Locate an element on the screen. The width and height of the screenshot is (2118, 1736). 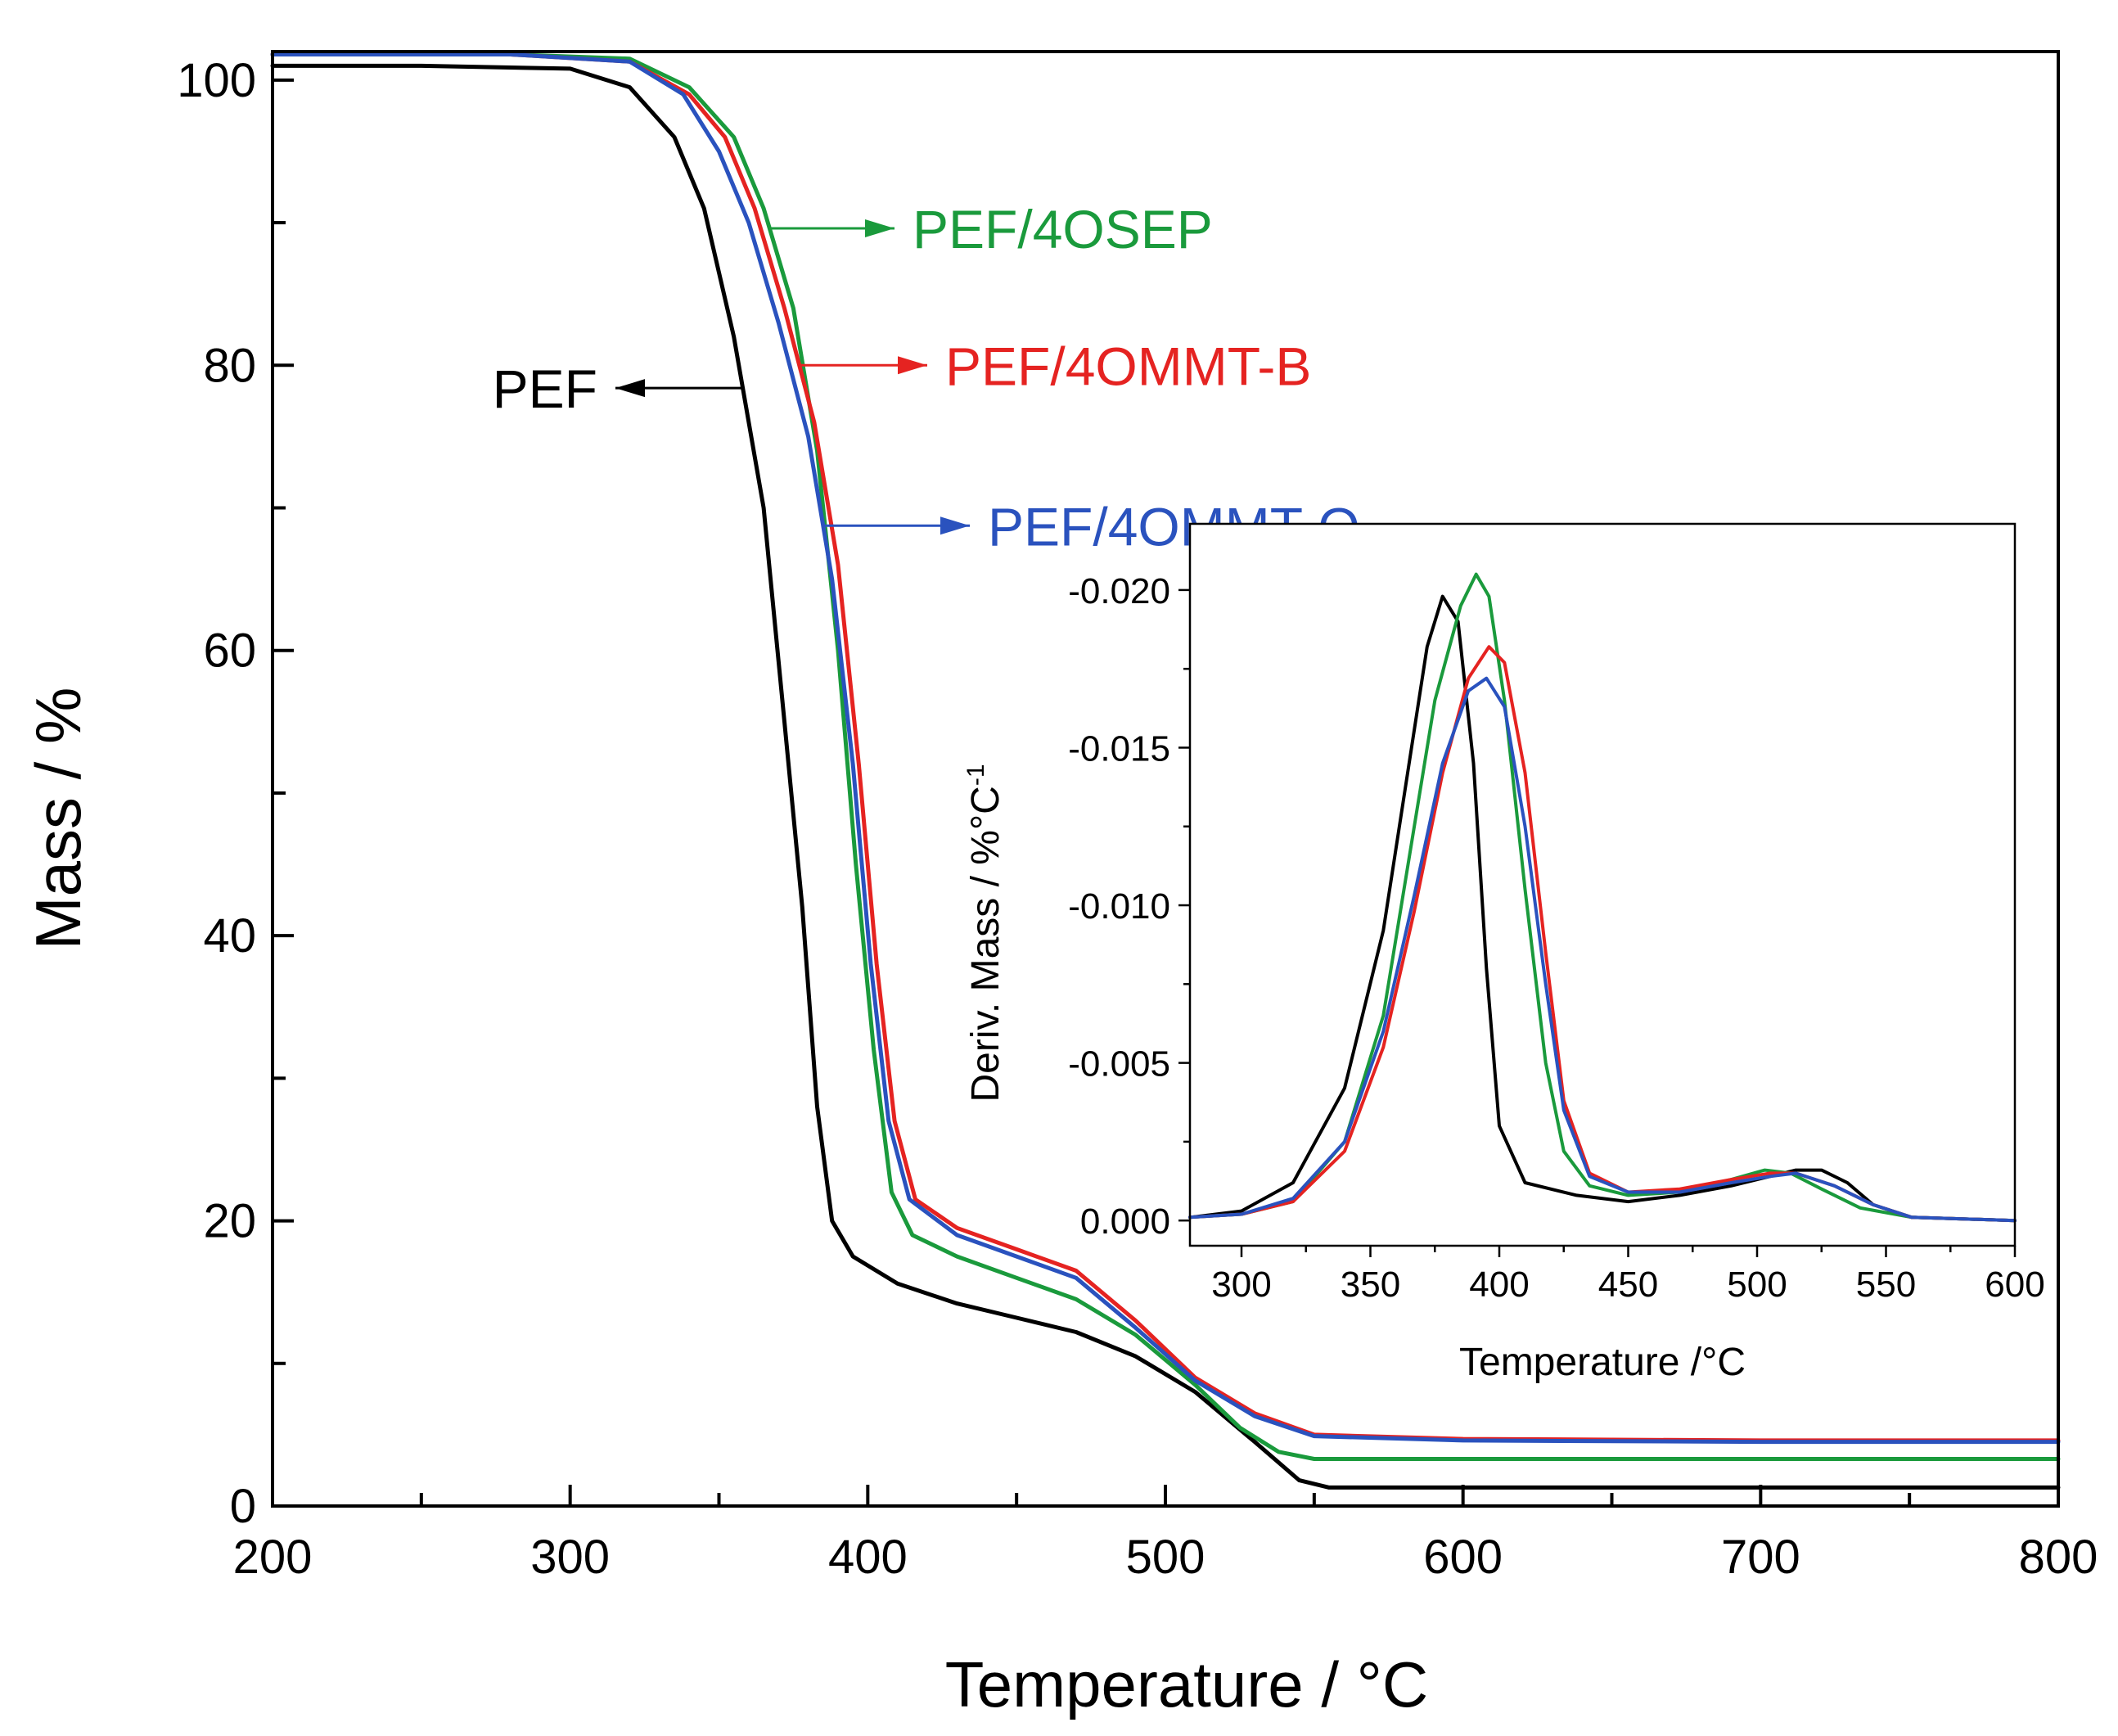
inset-y-axis: 0.000 -0.005 -0.010 -0.015 -0.020 is located at coordinates (1129, 906).